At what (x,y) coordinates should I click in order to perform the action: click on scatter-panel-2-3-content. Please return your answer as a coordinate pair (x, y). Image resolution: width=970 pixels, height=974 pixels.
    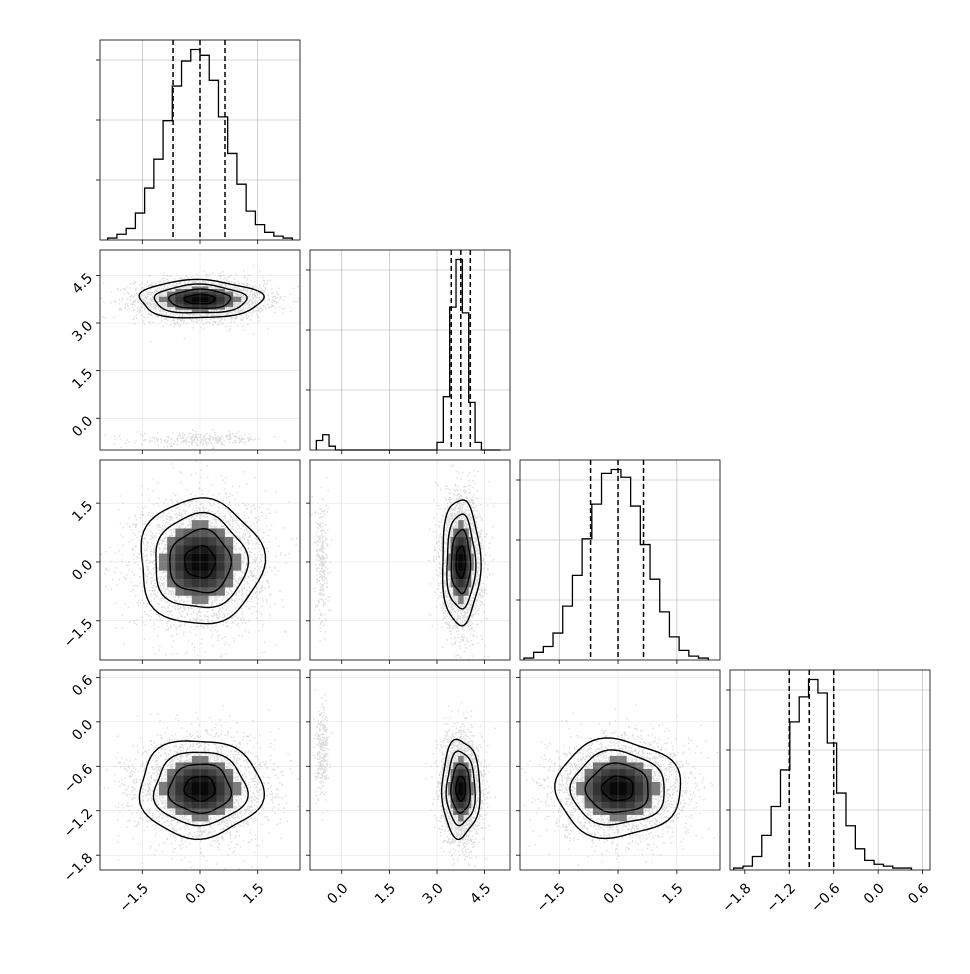
    Looking at the image, I should click on (620, 770).